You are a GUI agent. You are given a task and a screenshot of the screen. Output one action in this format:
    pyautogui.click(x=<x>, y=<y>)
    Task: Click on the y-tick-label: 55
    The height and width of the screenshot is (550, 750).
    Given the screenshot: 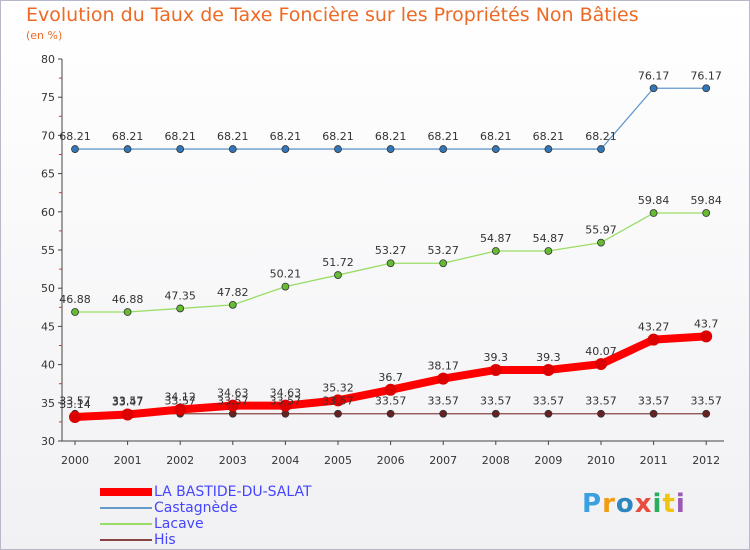 What is the action you would take?
    pyautogui.click(x=48, y=250)
    